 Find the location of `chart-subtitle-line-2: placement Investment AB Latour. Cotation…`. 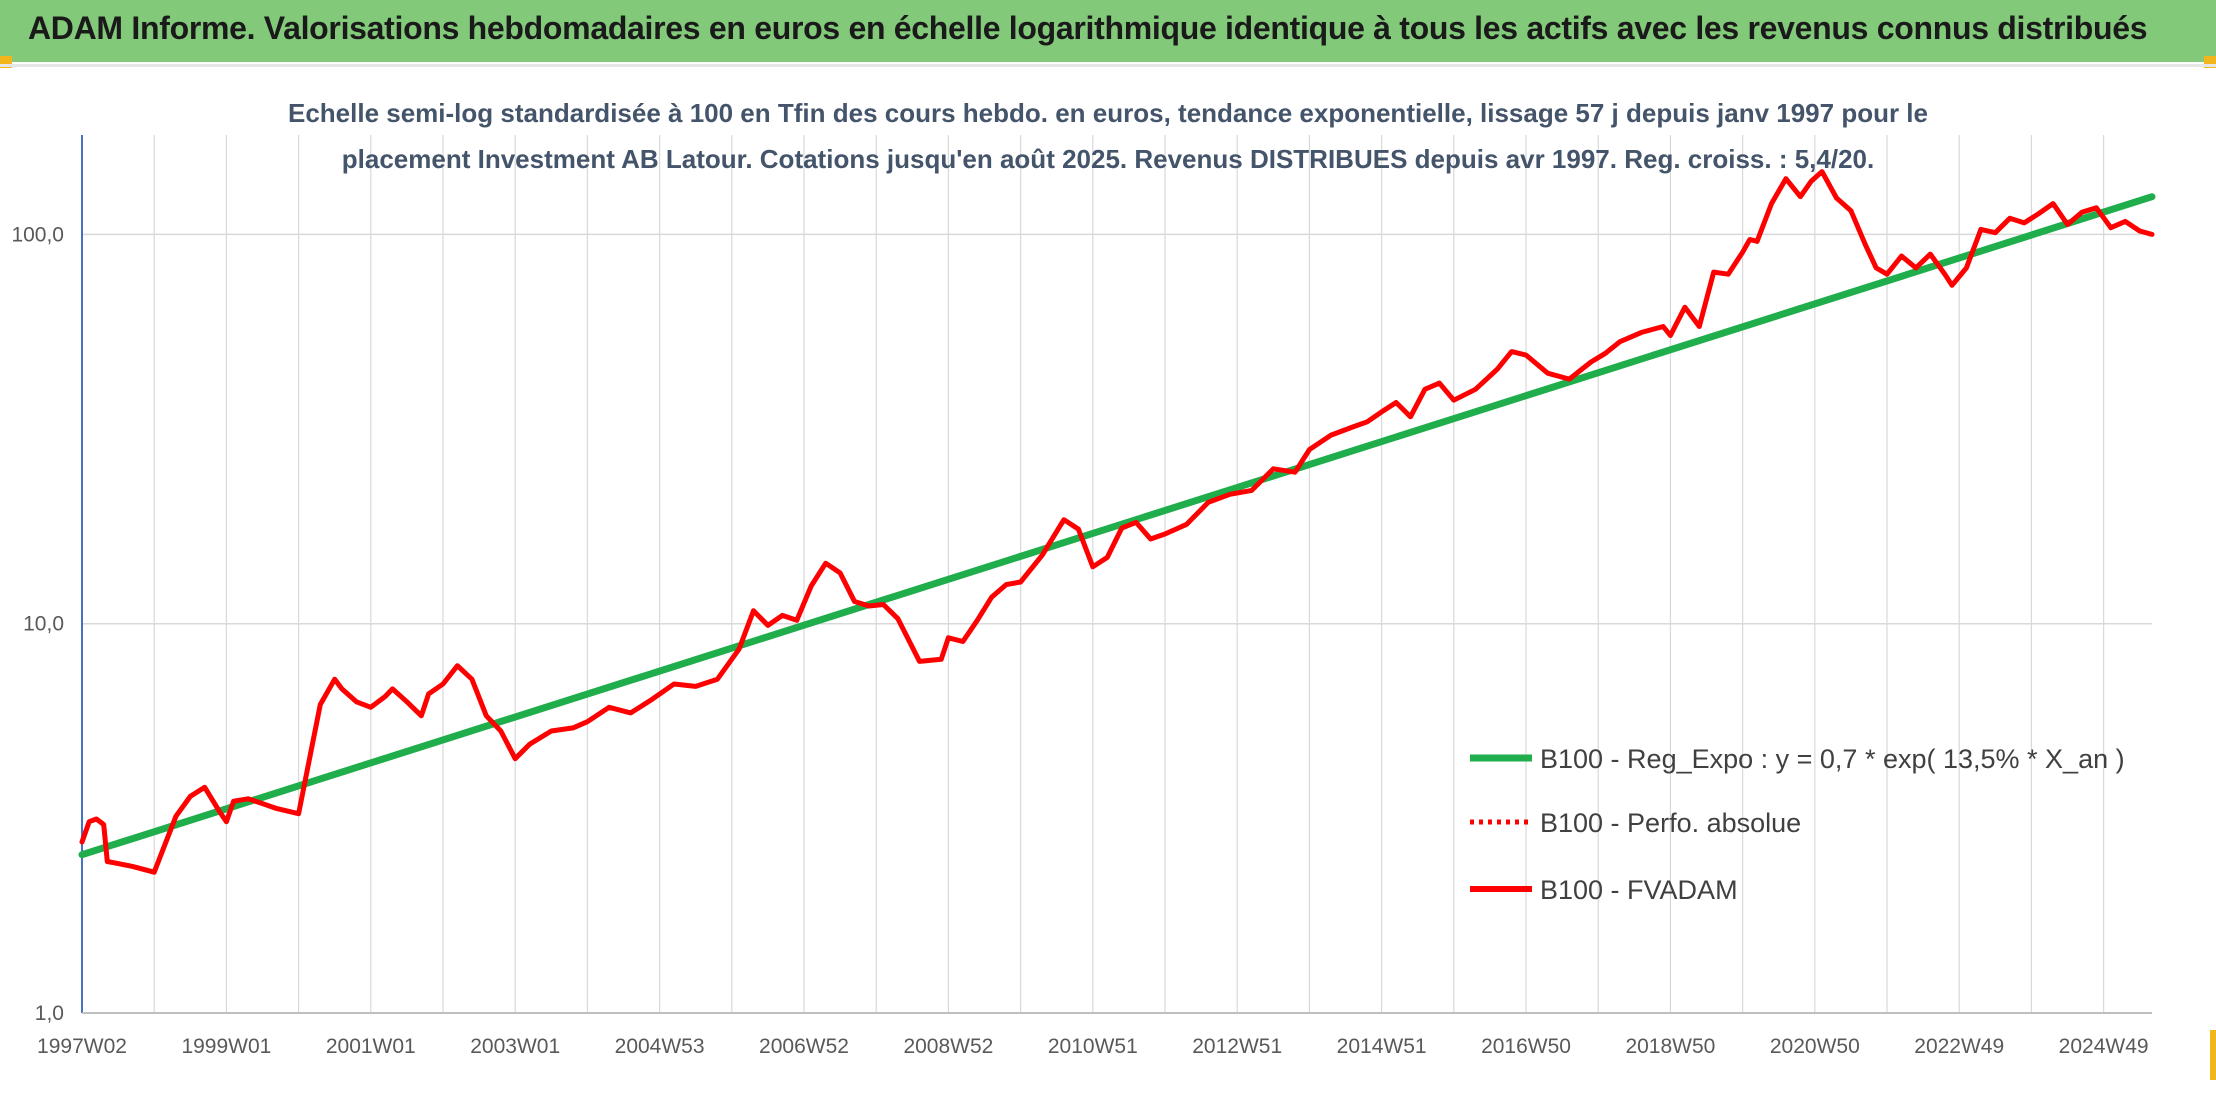

chart-subtitle-line-2: placement Investment AB Latour. Cotation… is located at coordinates (1108, 159).